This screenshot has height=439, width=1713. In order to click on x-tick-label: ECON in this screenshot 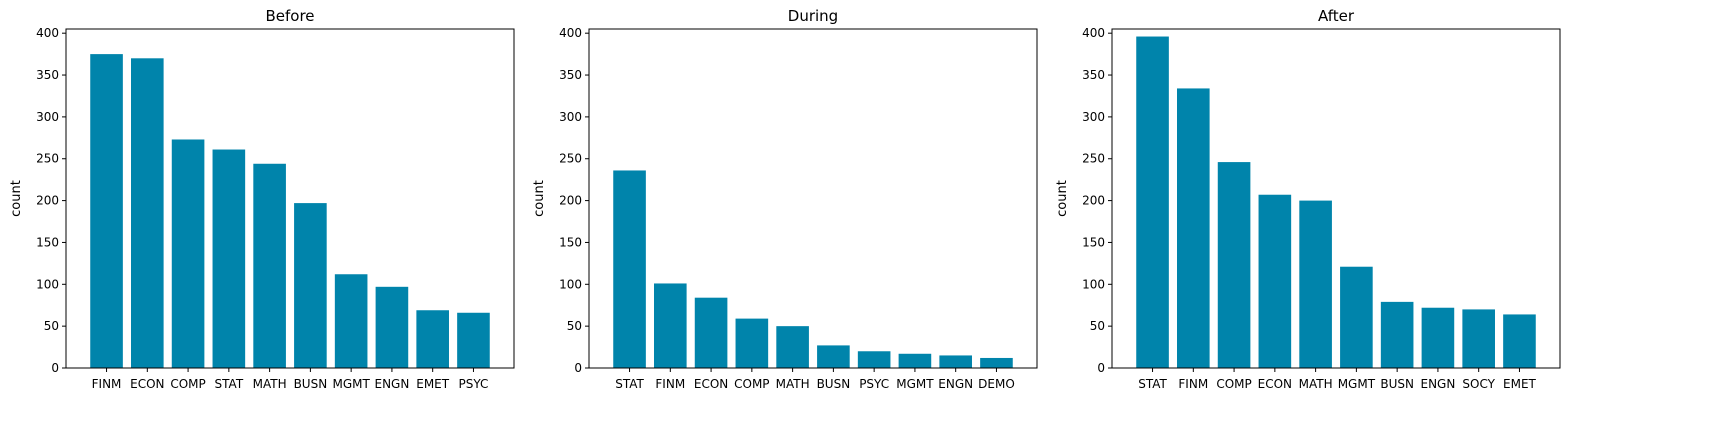, I will do `click(711, 384)`.